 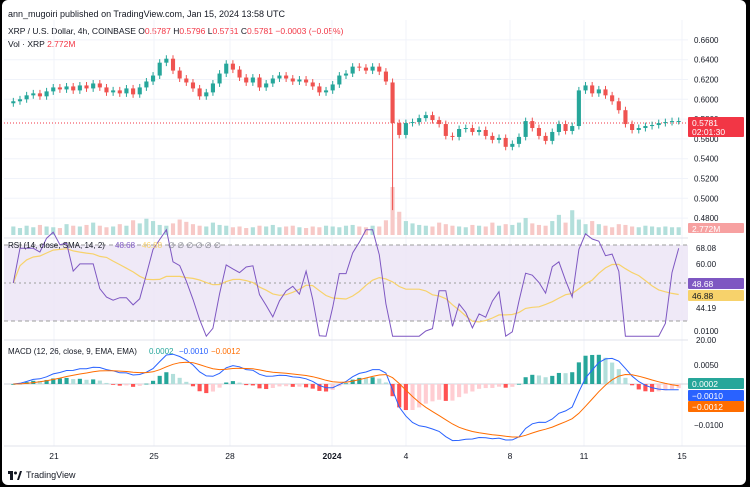 What do you see at coordinates (72, 351) in the screenshot?
I see `macd-label: MACD (12, 26, close, 9, EMA, EMA)` at bounding box center [72, 351].